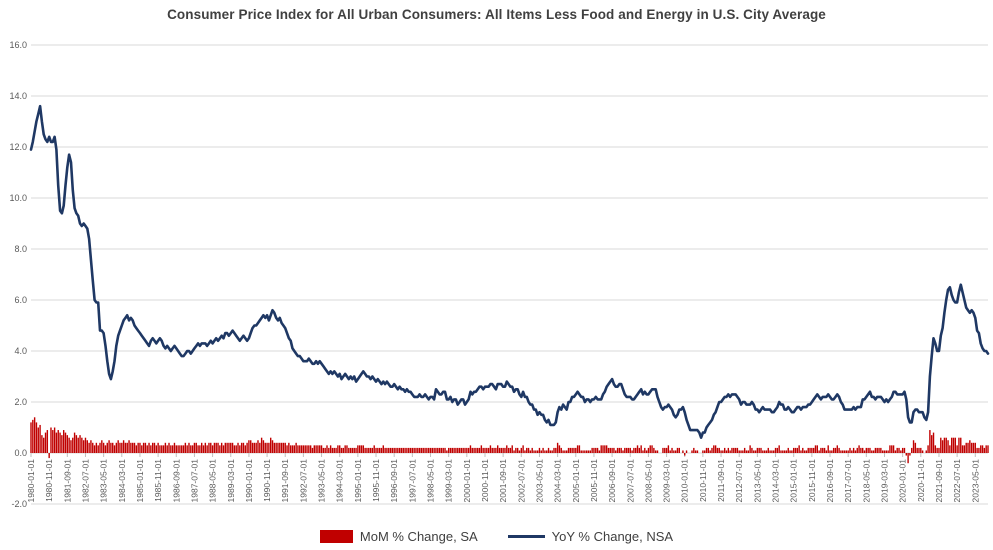  I want to click on x-tick-label: 2022-07-01, so click(957, 481).